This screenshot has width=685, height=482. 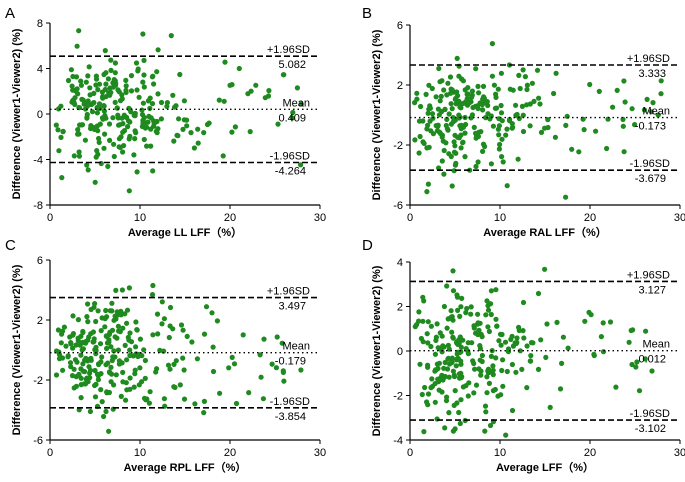 What do you see at coordinates (40, 70) in the screenshot?
I see `y-tick-label: 4` at bounding box center [40, 70].